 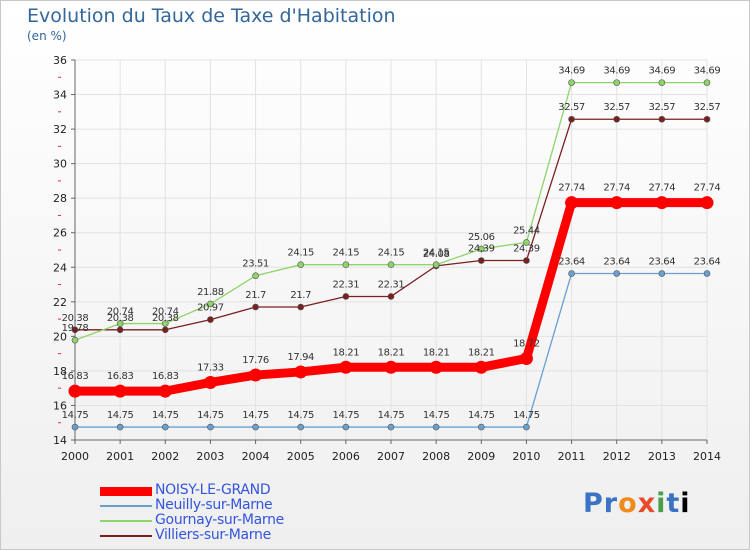 I want to click on data-label: 17.94, so click(x=300, y=357).